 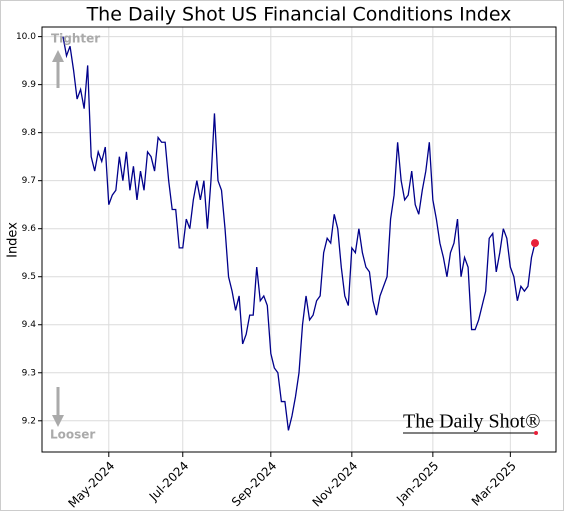 I want to click on y-axis-label: Index, so click(x=13, y=240).